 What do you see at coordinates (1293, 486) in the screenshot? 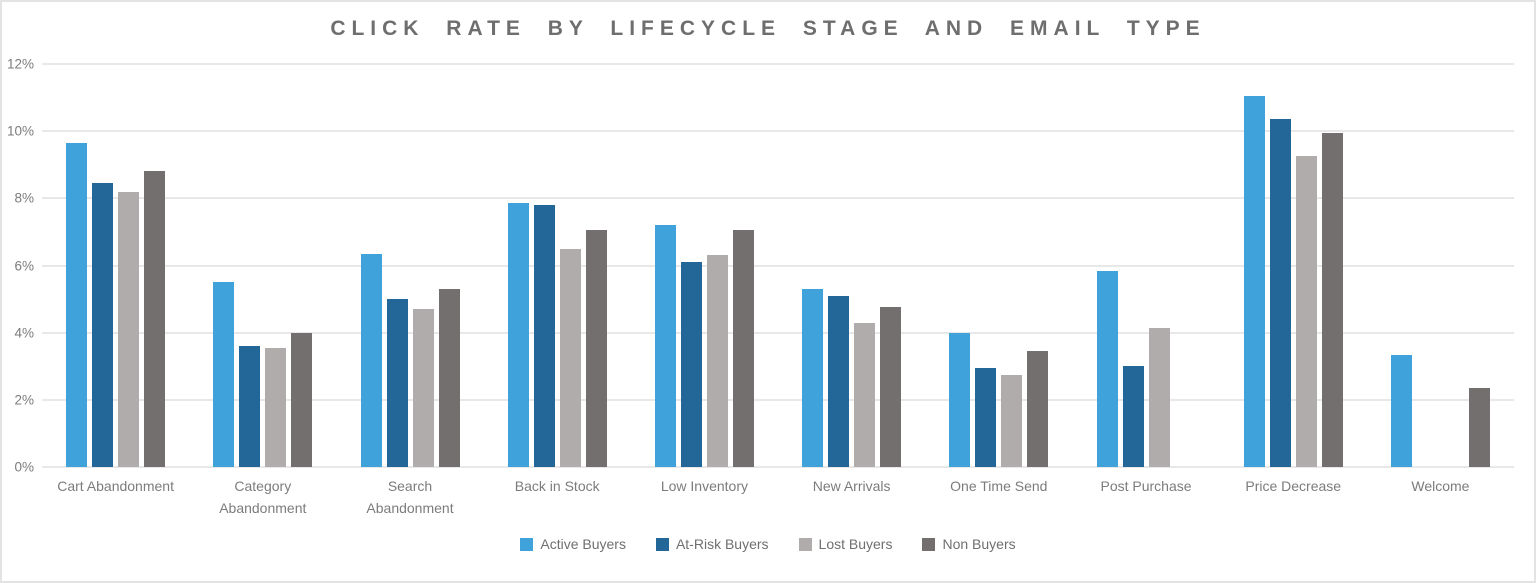
I see `x-axis-category-label: Price Decrease` at bounding box center [1293, 486].